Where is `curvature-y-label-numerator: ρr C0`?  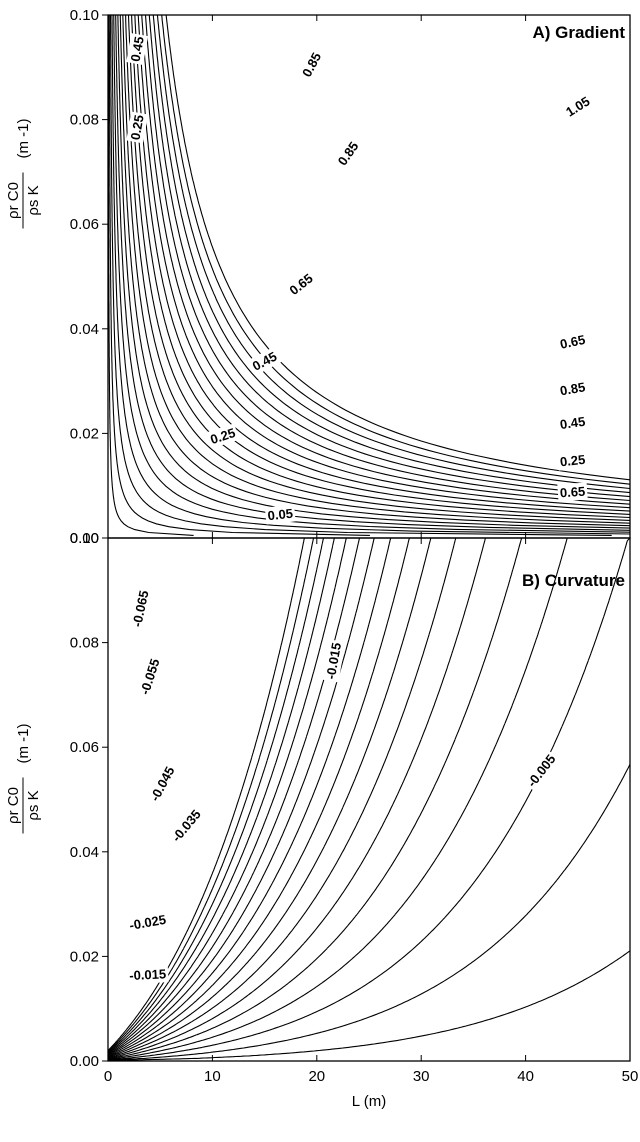
curvature-y-label-numerator: ρr C0 is located at coordinates (13, 805).